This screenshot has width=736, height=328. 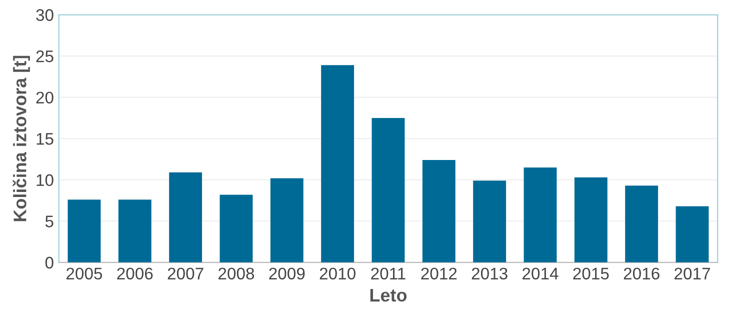 What do you see at coordinates (642, 274) in the screenshot?
I see `x-tick-label: 2016` at bounding box center [642, 274].